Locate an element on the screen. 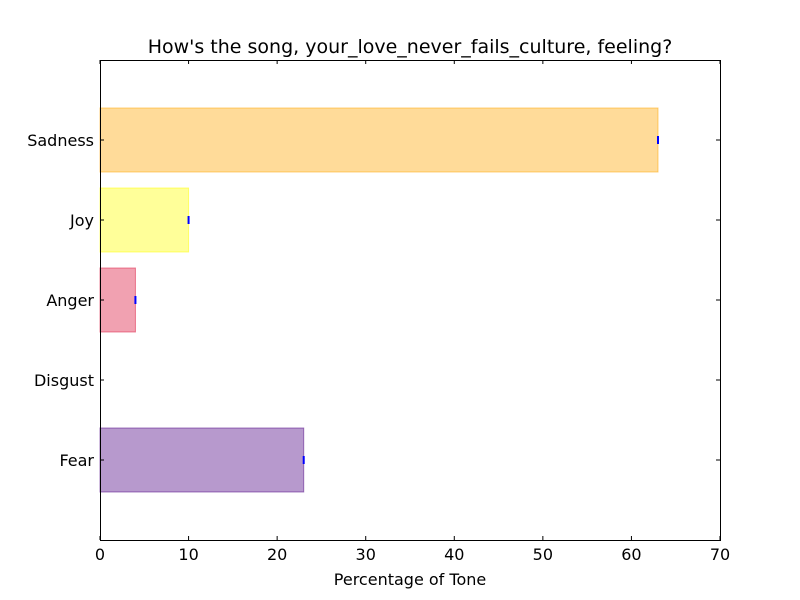 The image size is (800, 600). x-tick-label: 20 is located at coordinates (277, 554).